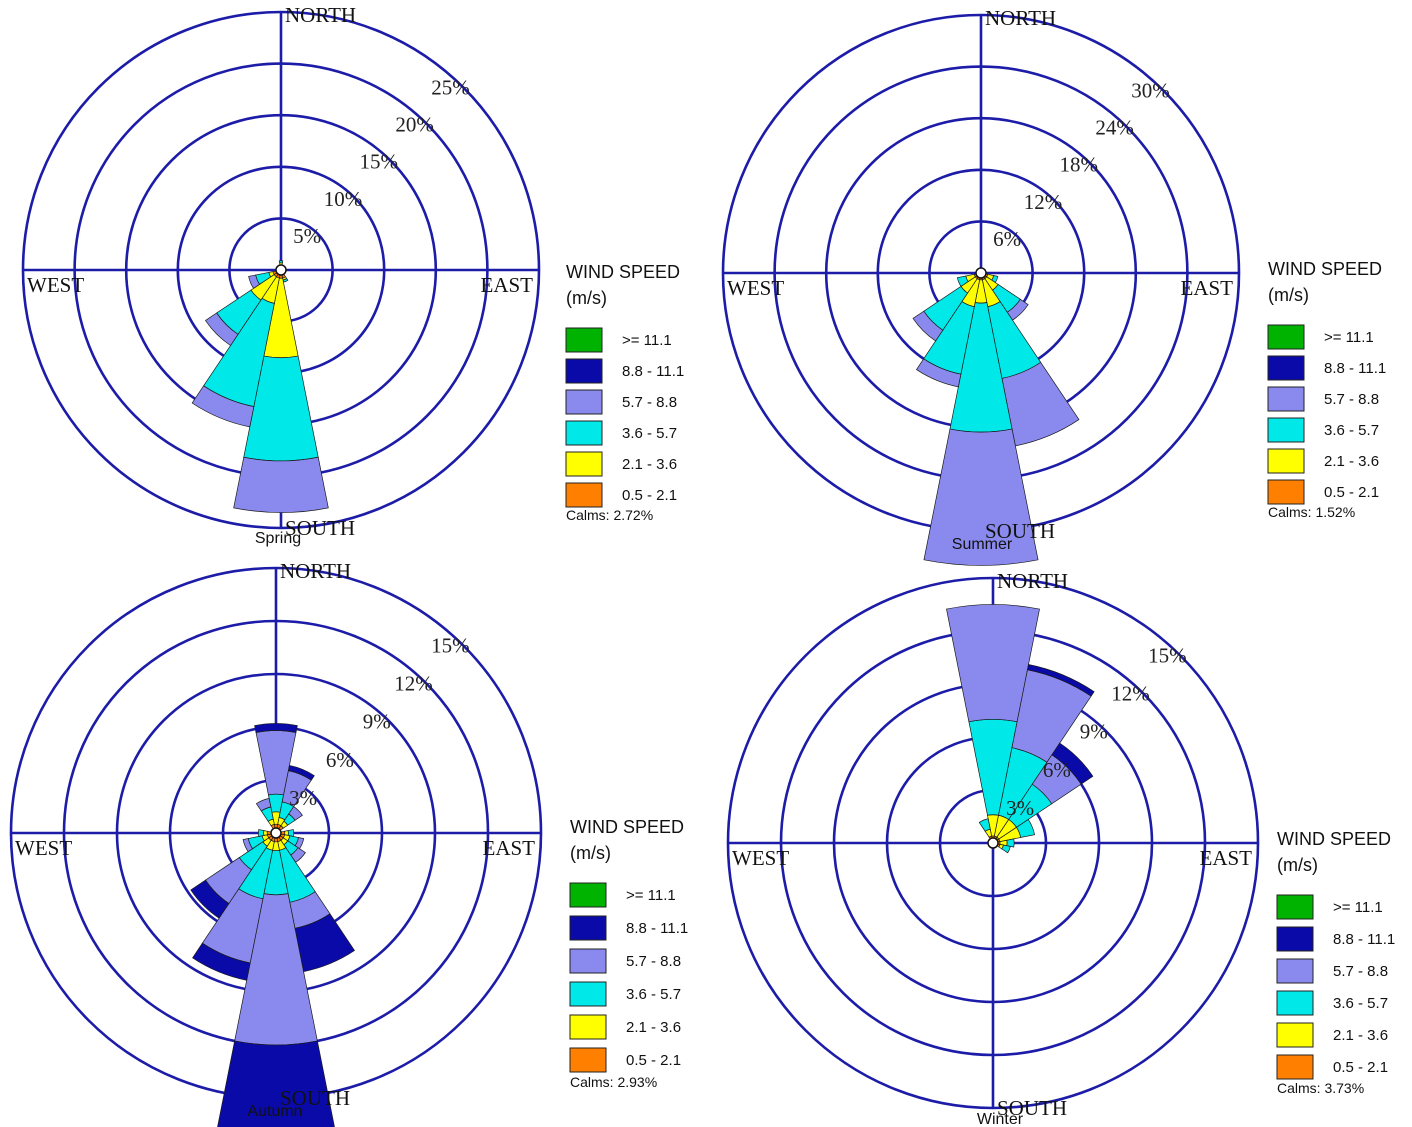 The image size is (1412, 1127). Describe the element at coordinates (1114, 128) in the screenshot. I see `ring-label: 24%` at that location.